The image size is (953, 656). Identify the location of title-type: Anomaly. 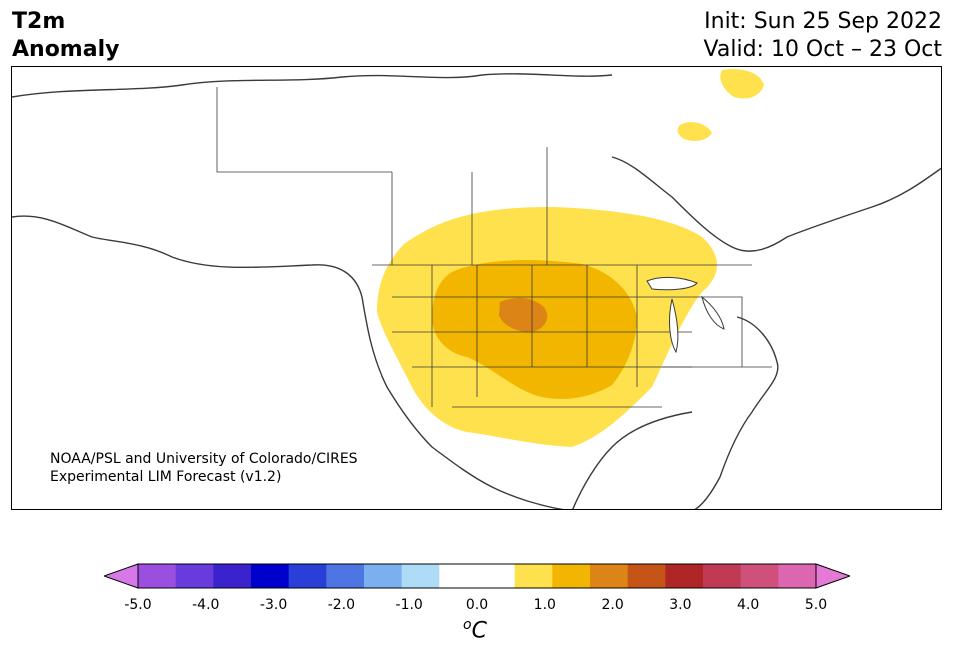
(66, 49).